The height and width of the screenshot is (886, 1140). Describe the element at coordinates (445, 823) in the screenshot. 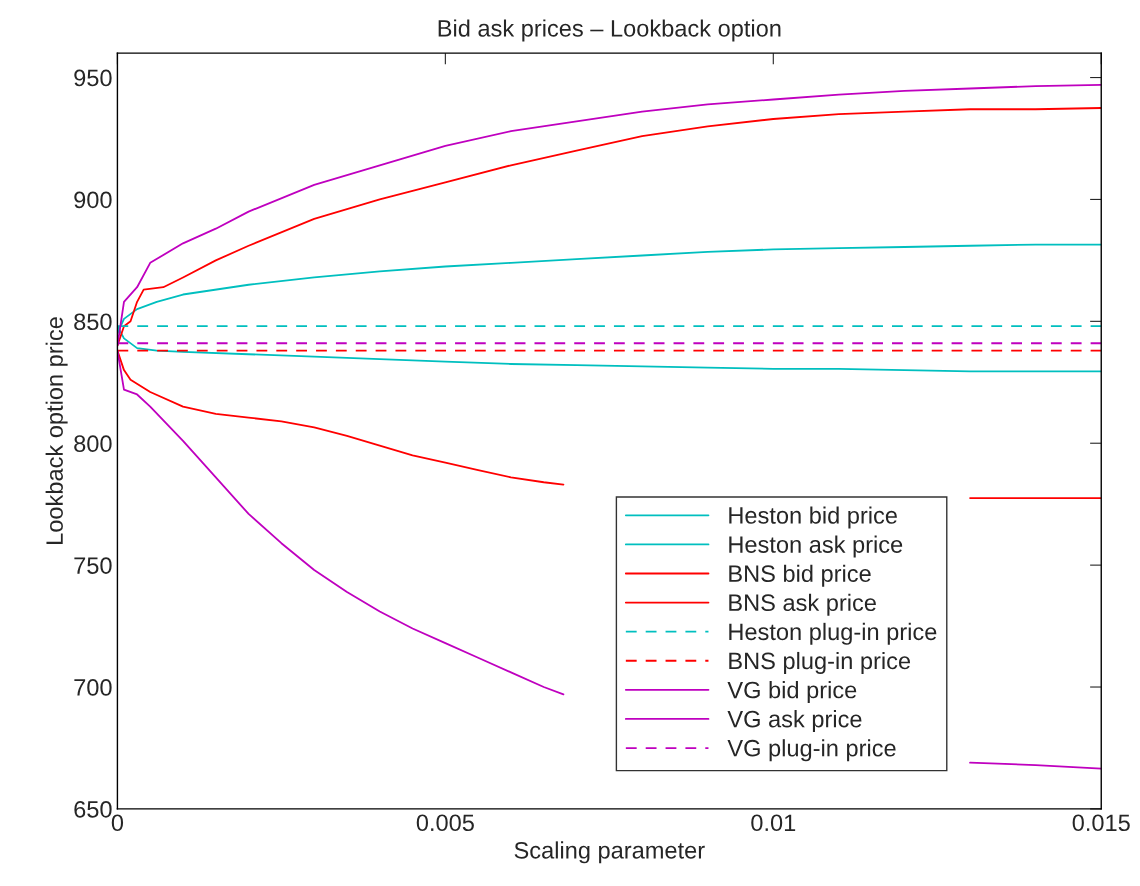

I see `x-tick-label: 0.005` at that location.